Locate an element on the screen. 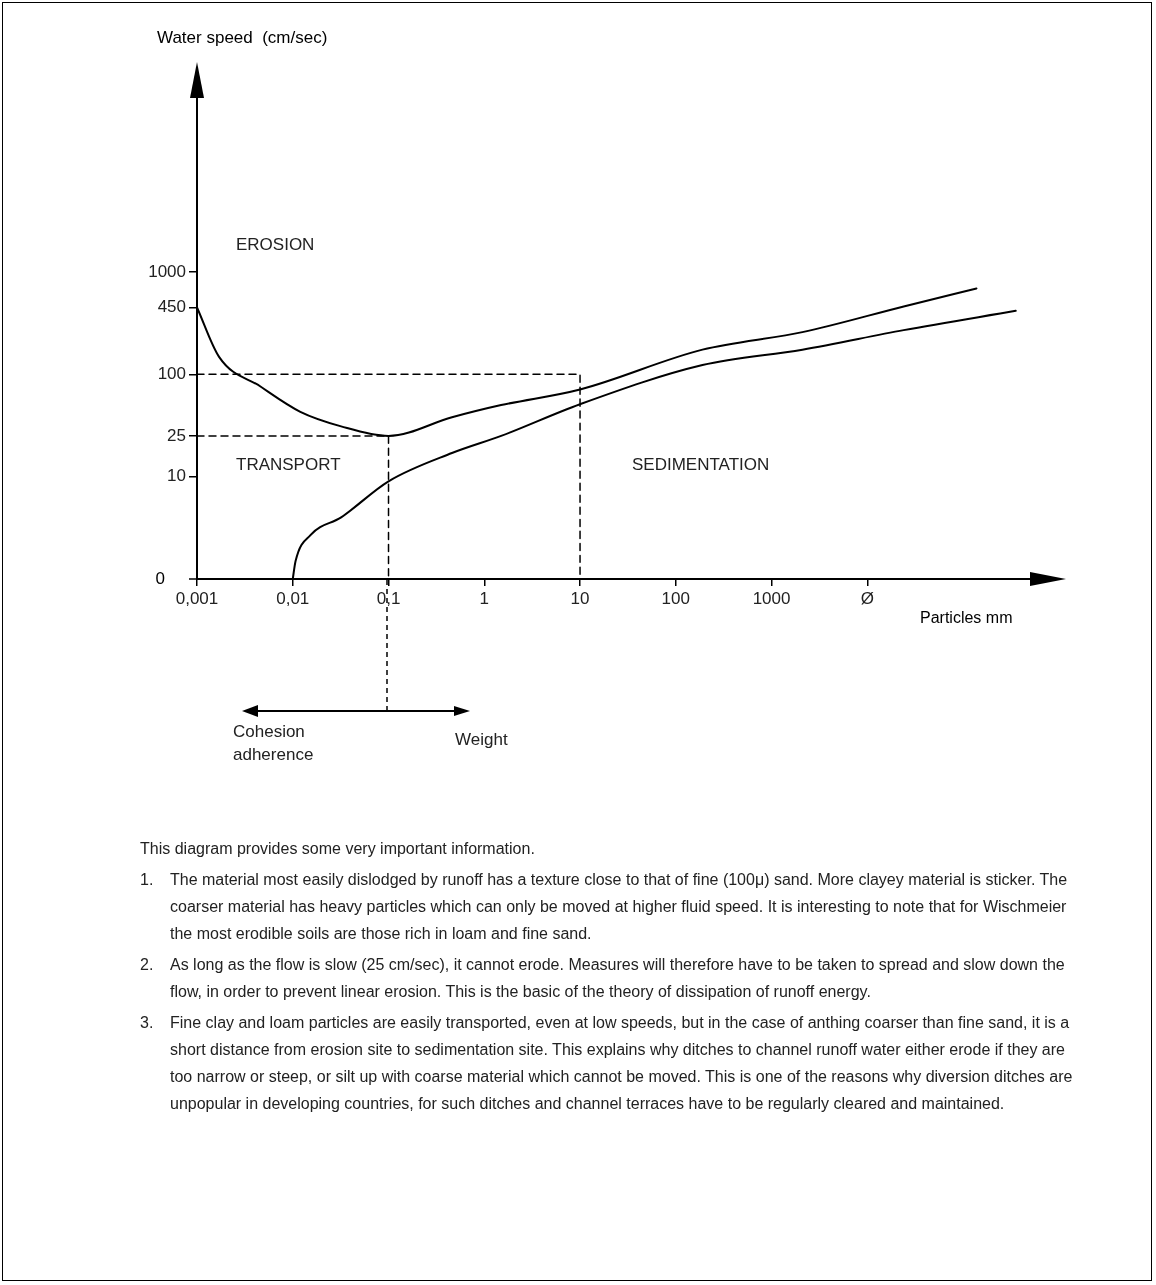 This screenshot has width=1156, height=1285. x-tick-label: 100 is located at coordinates (675, 598).